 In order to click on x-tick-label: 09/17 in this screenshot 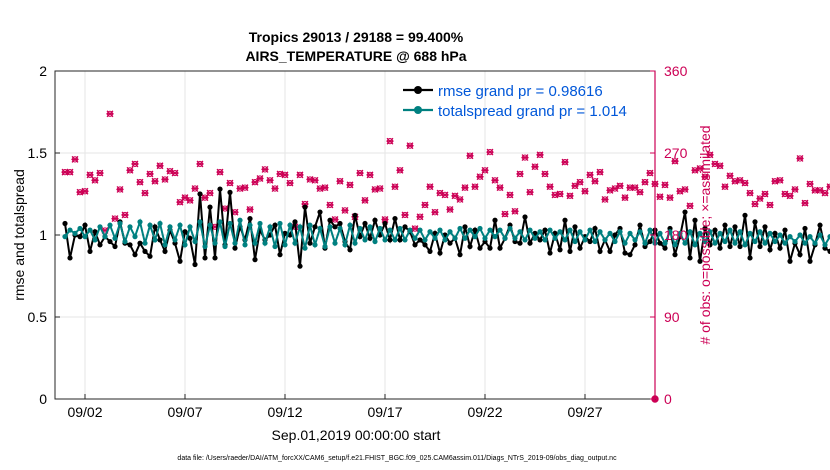, I will do `click(384, 412)`.